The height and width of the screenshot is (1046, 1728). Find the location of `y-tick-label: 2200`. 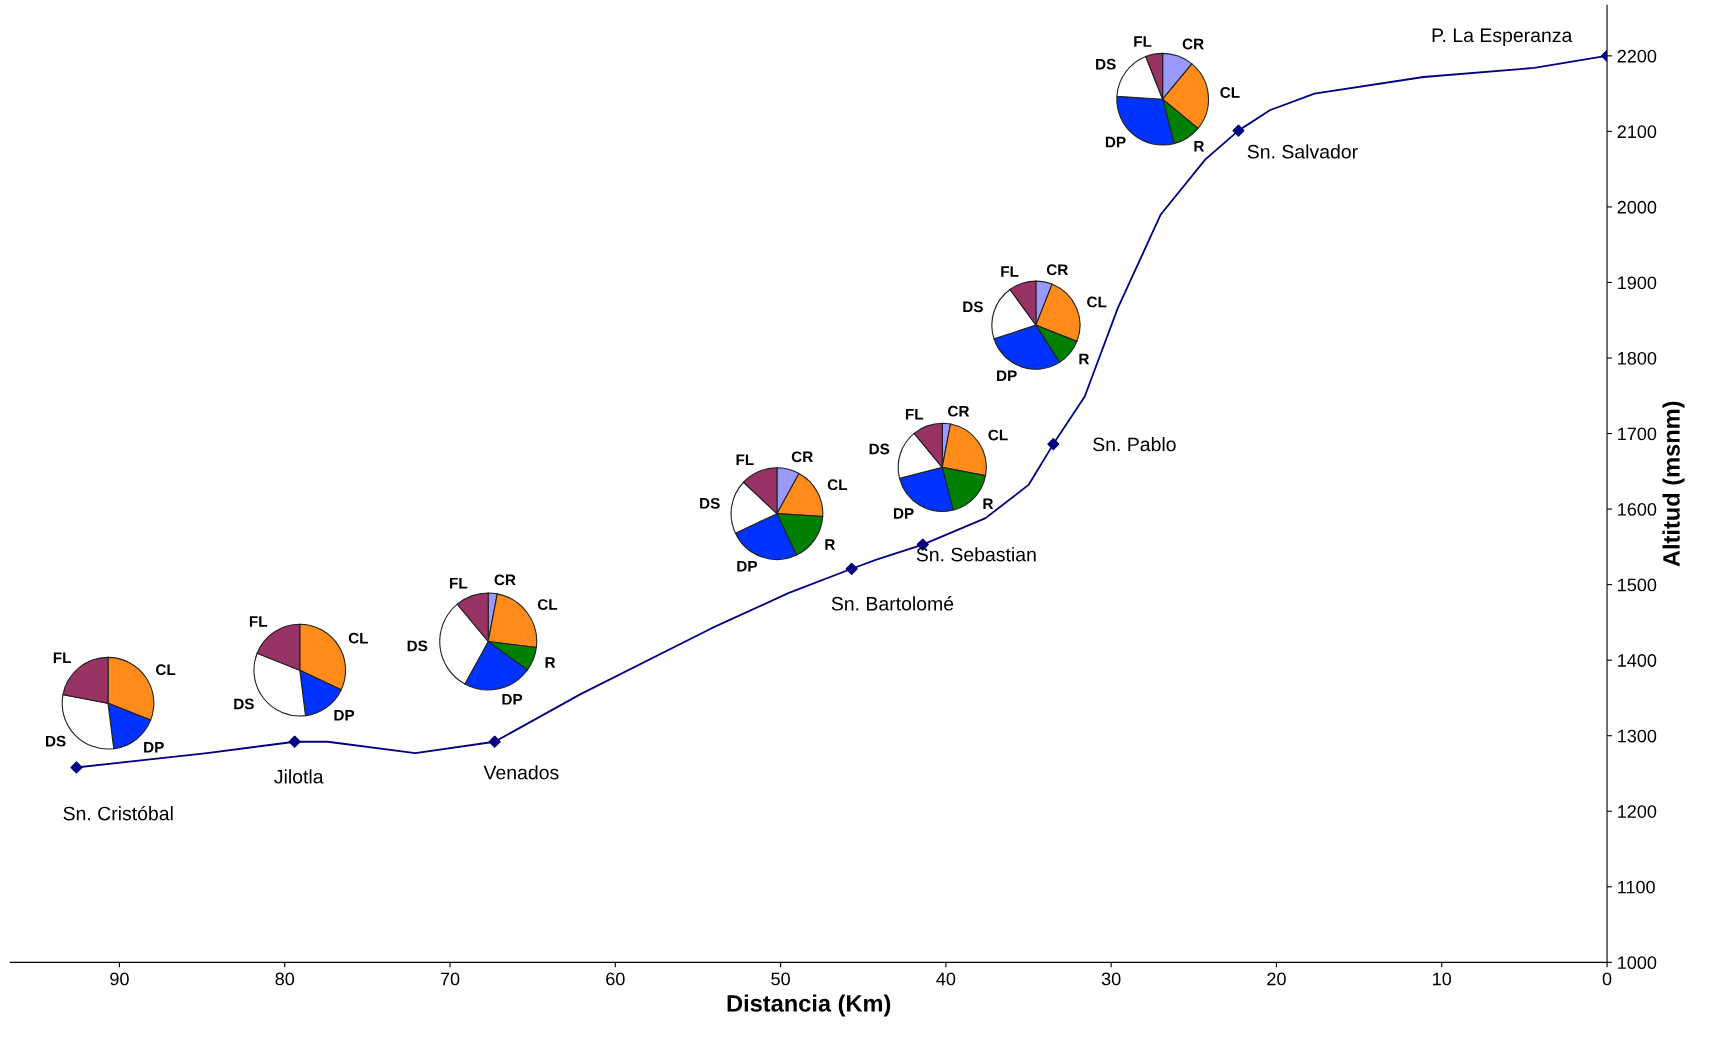

y-tick-label: 2200 is located at coordinates (1637, 56).